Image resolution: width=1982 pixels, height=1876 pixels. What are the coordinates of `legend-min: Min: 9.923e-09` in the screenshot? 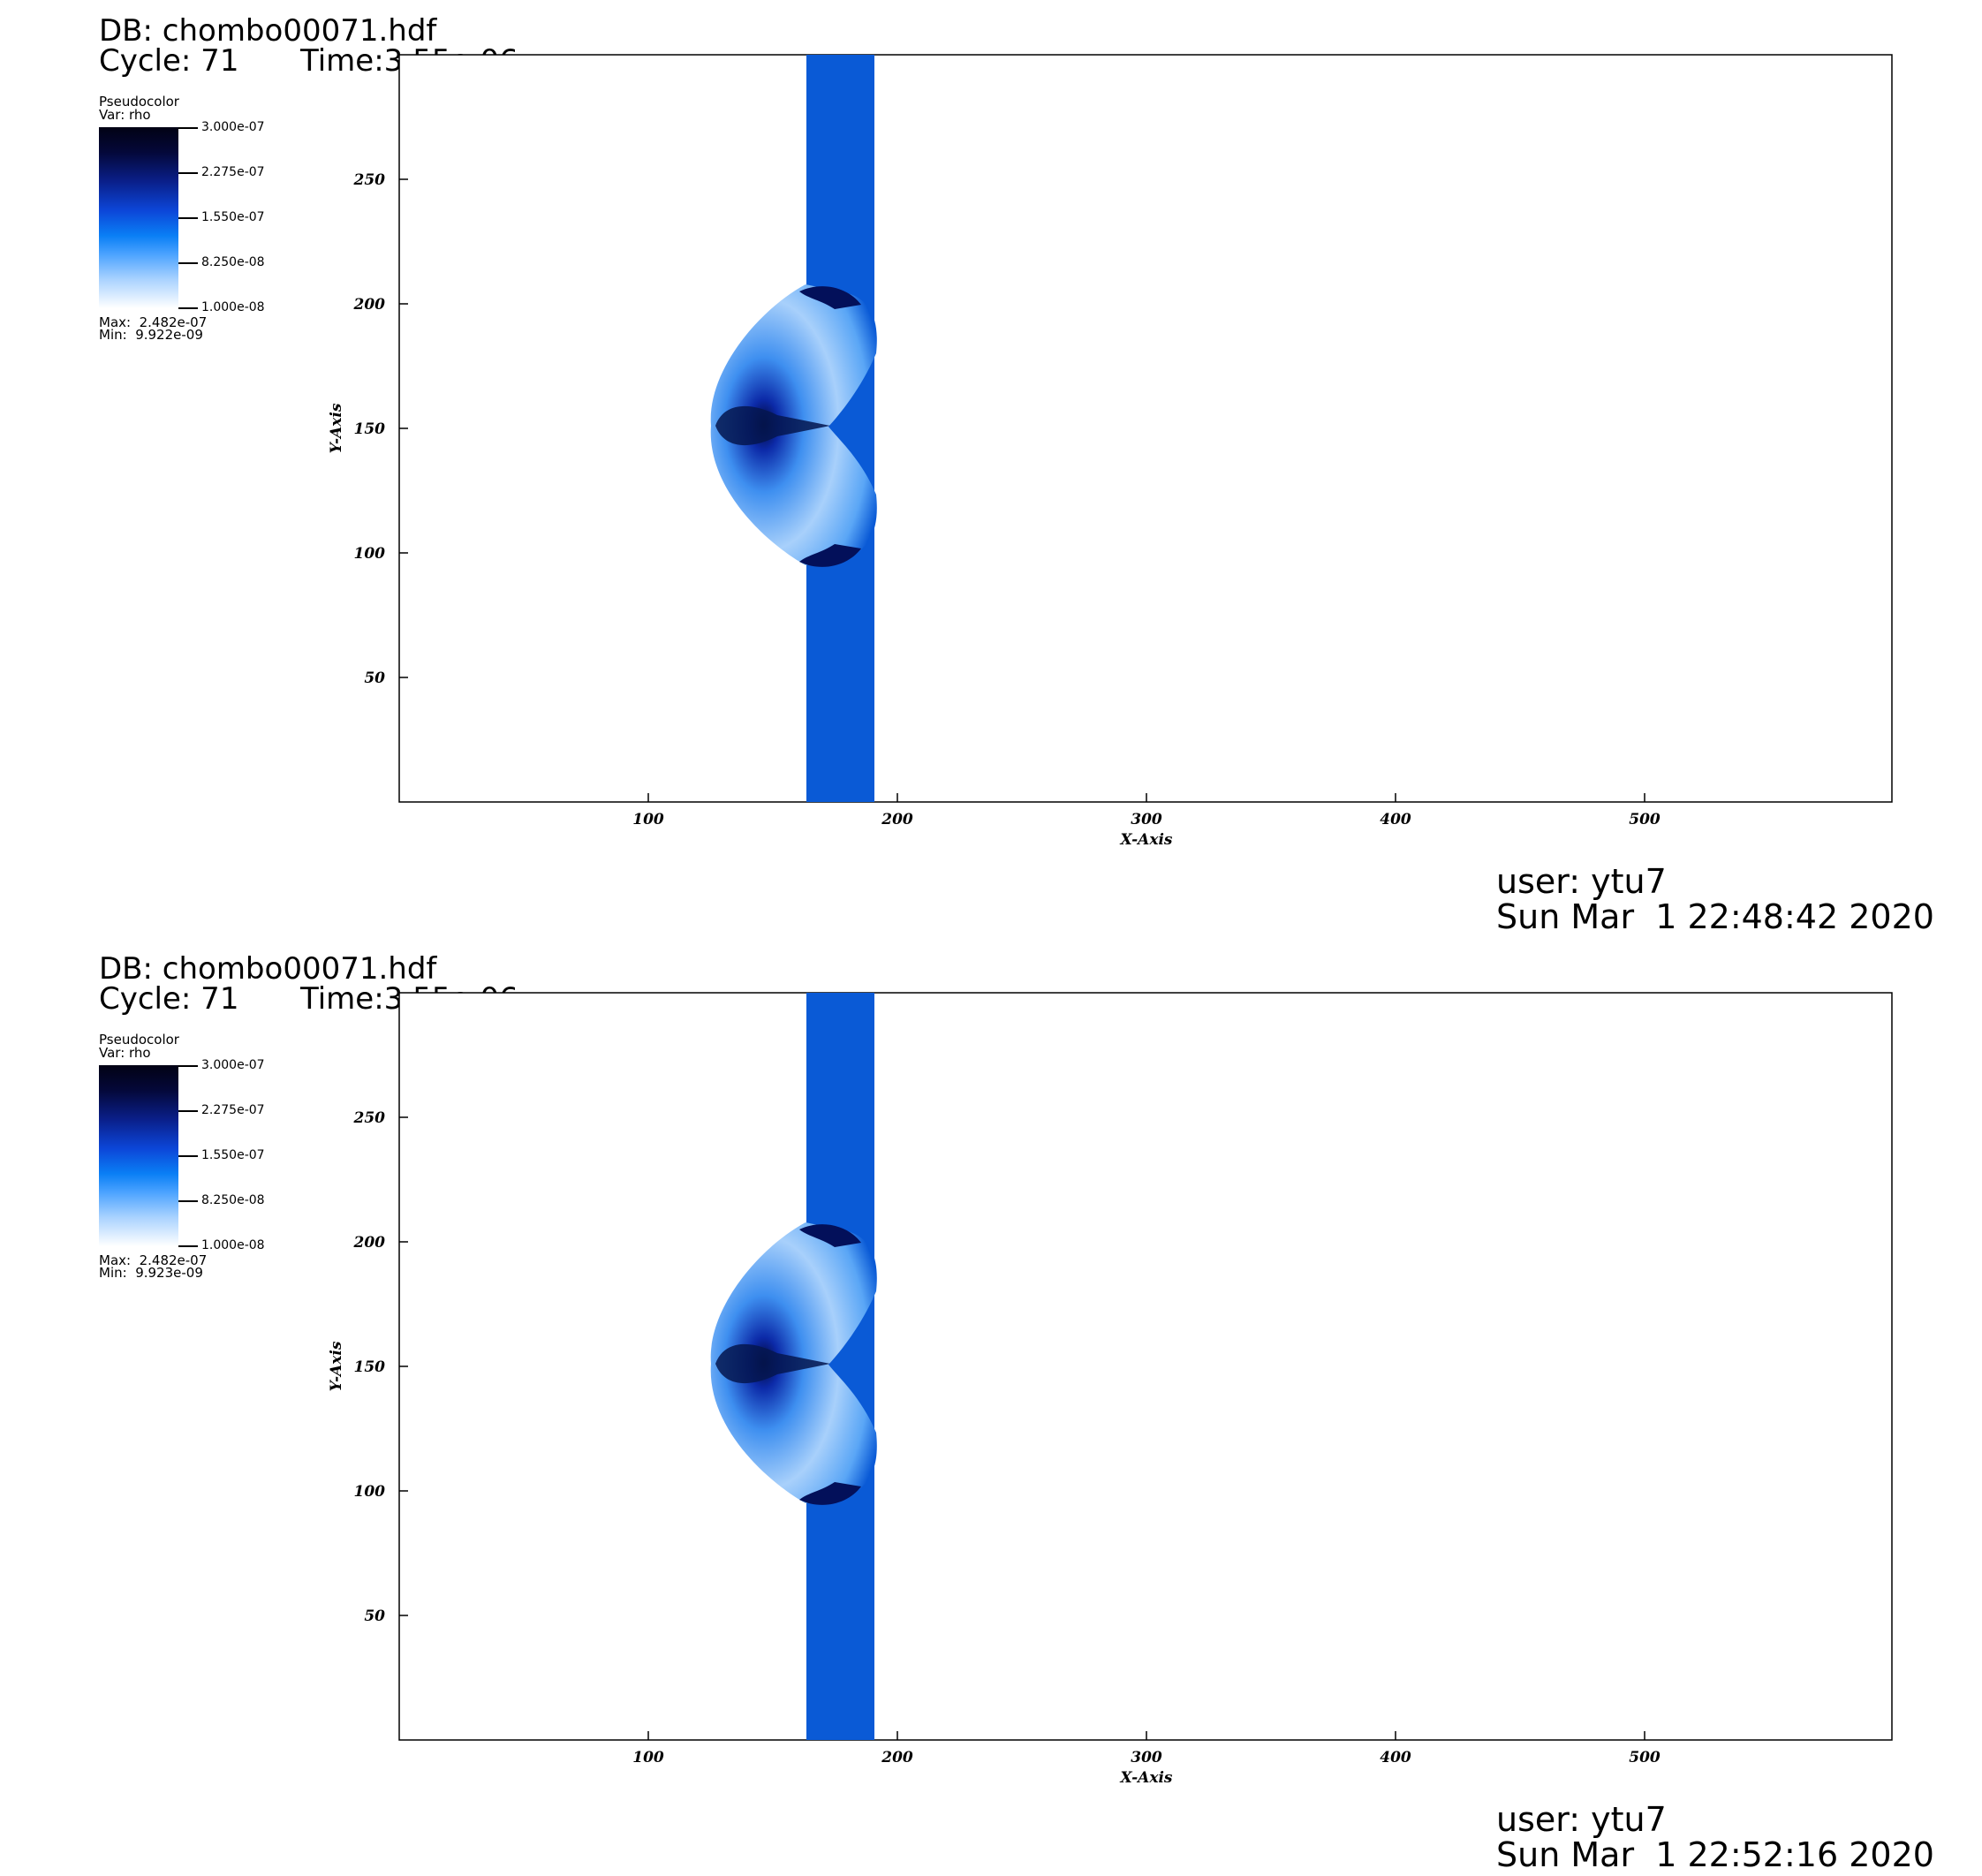 It's located at (151, 1273).